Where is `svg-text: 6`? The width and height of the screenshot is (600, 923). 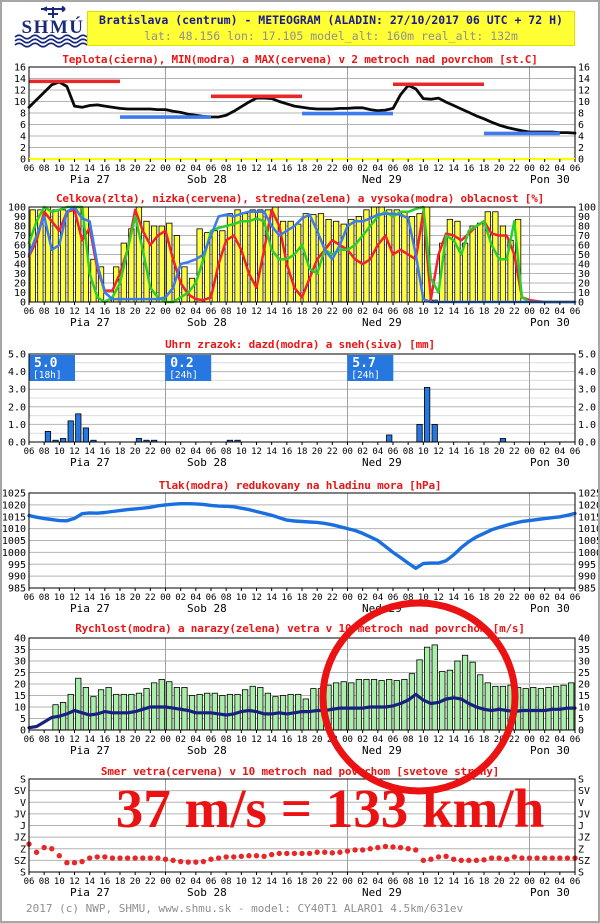
svg-text: 6 is located at coordinates (581, 125).